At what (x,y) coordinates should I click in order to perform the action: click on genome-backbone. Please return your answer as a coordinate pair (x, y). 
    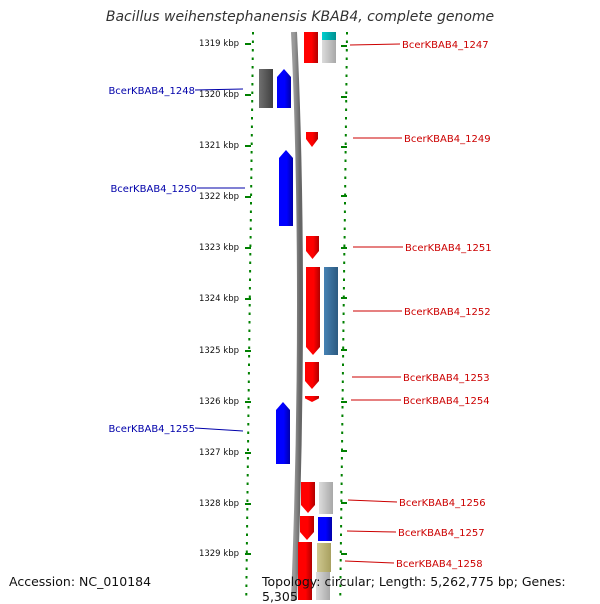
    Looking at the image, I should click on (297, 315).